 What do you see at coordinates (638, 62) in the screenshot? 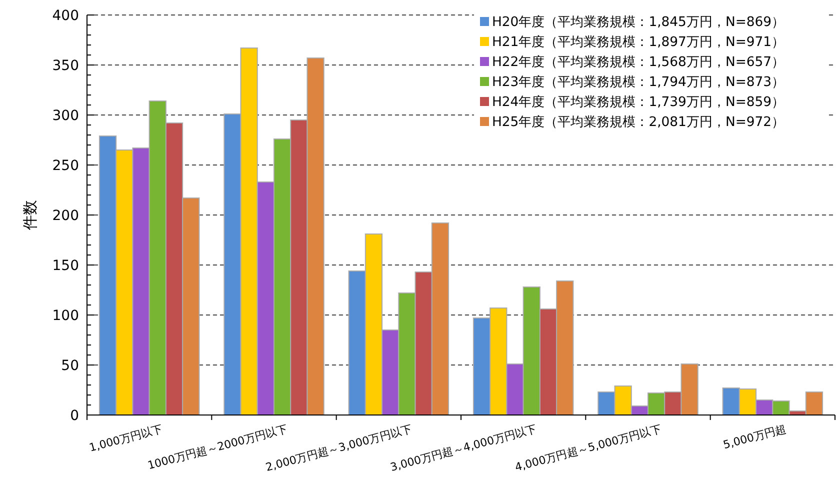
I see `legend-label: H22年度（平均業務規模：1,568万円，N=657）` at bounding box center [638, 62].